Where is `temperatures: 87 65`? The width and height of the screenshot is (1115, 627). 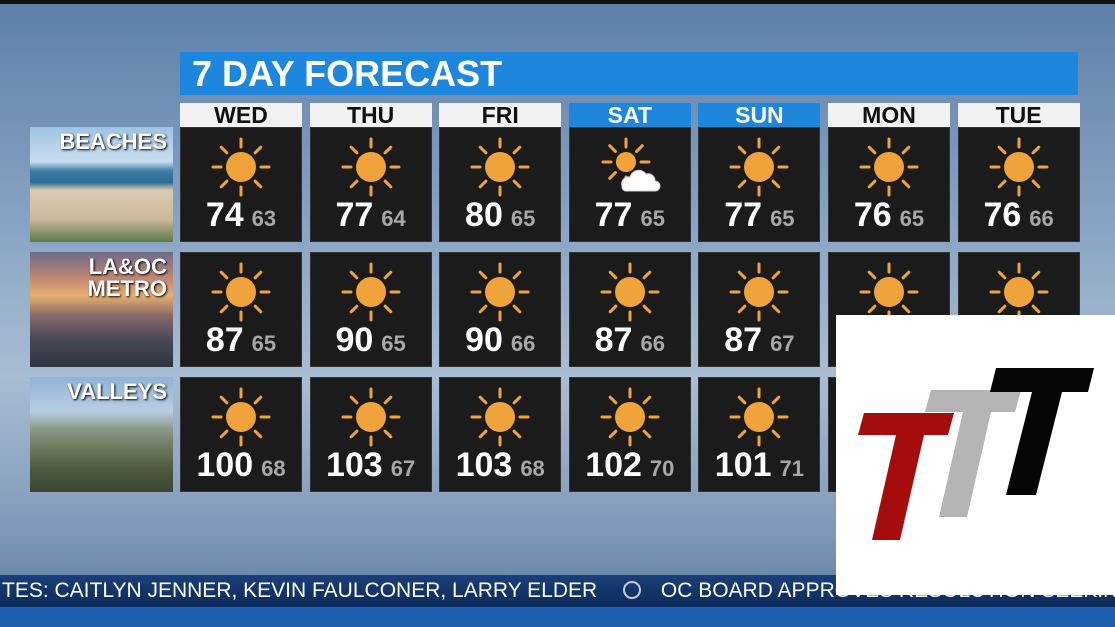 temperatures: 87 65 is located at coordinates (241, 340).